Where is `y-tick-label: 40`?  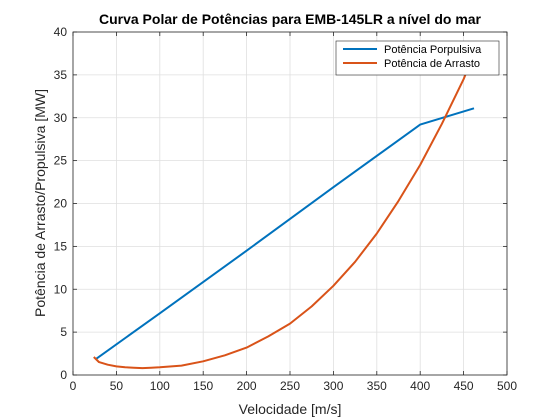
y-tick-label: 40 is located at coordinates (61, 32).